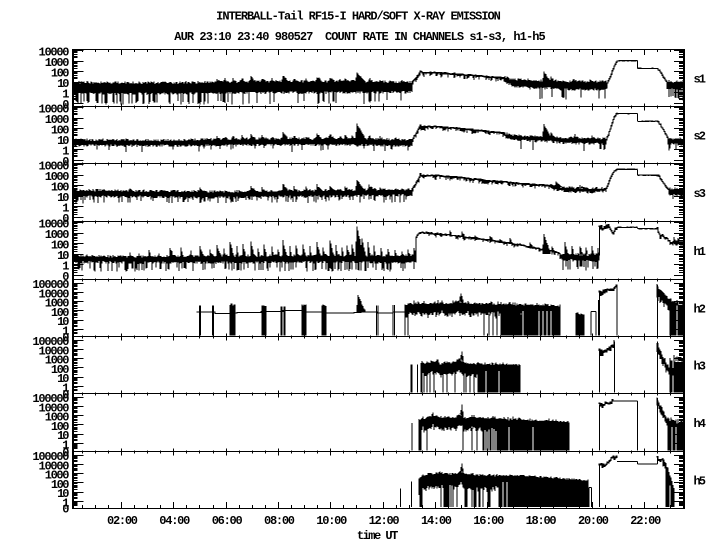 Image resolution: width=720 pixels, height=550 pixels. Describe the element at coordinates (645, 521) in the screenshot. I see `svg-text: 22:00` at that location.